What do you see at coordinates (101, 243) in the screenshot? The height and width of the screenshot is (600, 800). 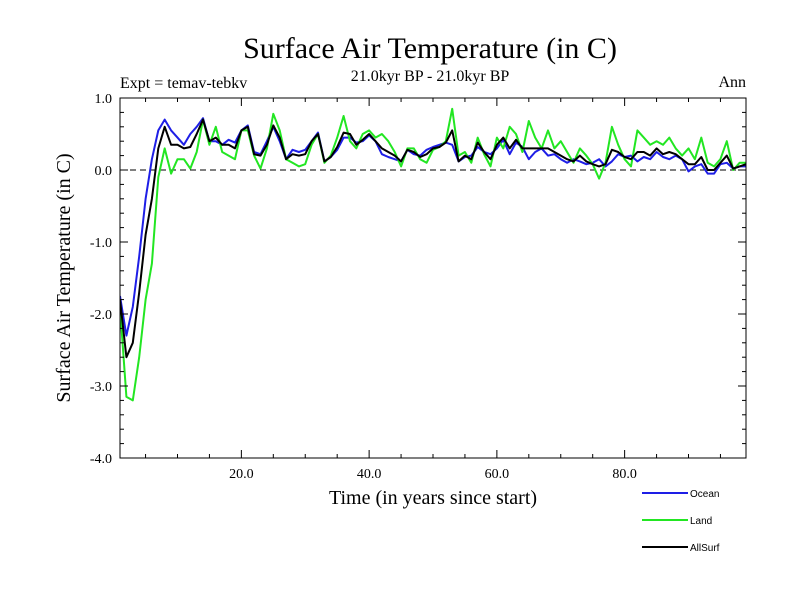 I see `y-tick-label: -1.0` at bounding box center [101, 243].